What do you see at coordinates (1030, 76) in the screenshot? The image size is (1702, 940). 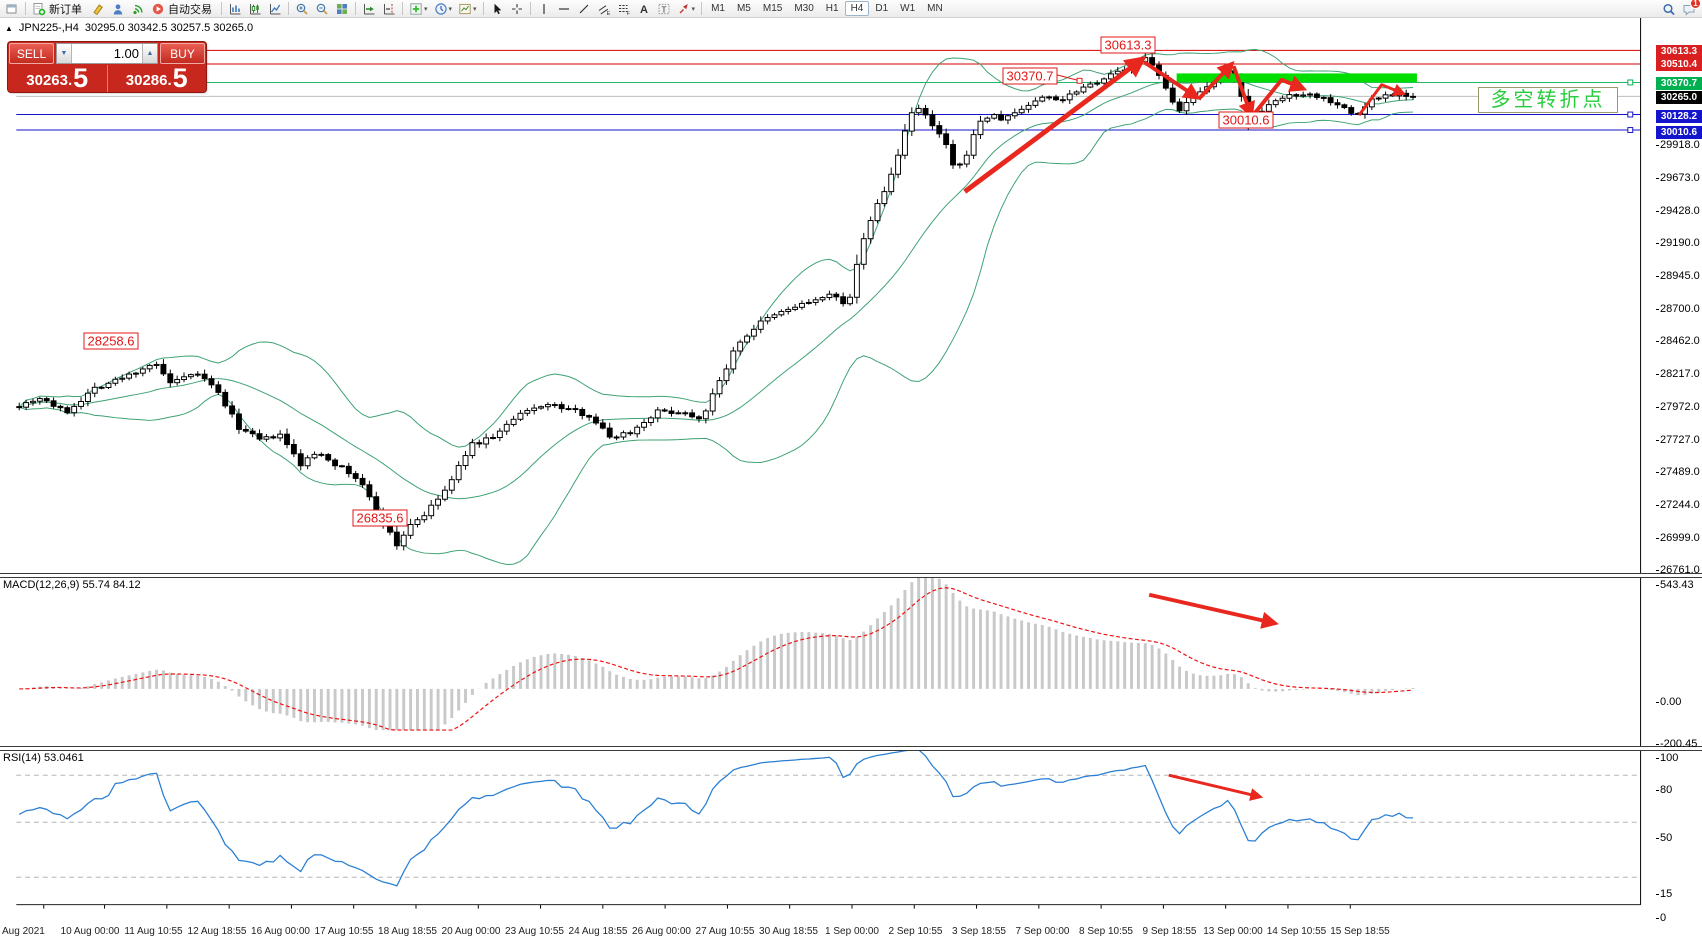 I see `price-callout-label: 30370.7` at bounding box center [1030, 76].